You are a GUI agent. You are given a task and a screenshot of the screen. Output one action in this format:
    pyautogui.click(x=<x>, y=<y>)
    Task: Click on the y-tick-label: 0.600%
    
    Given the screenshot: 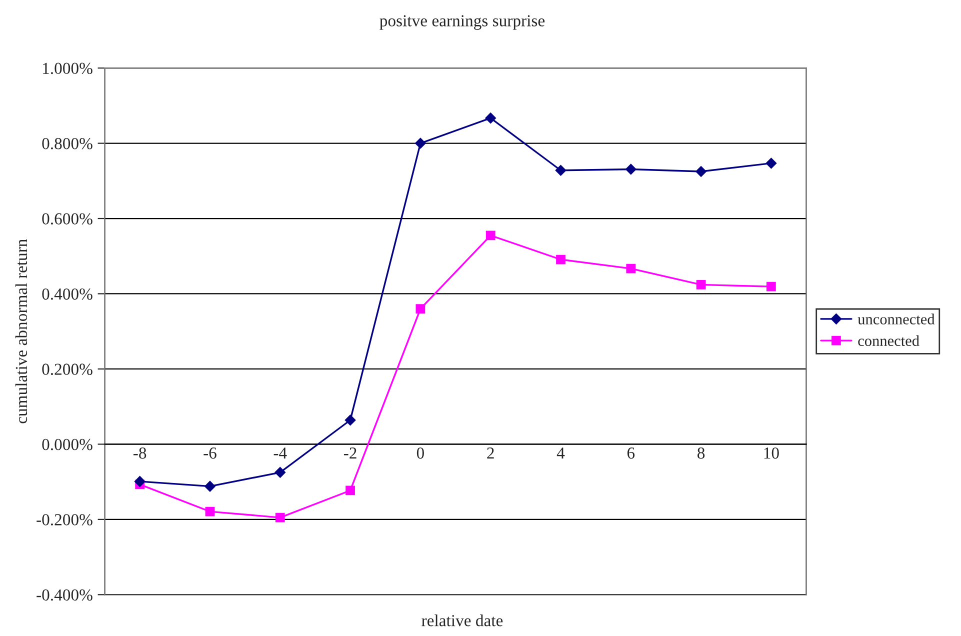 What is the action you would take?
    pyautogui.click(x=67, y=219)
    